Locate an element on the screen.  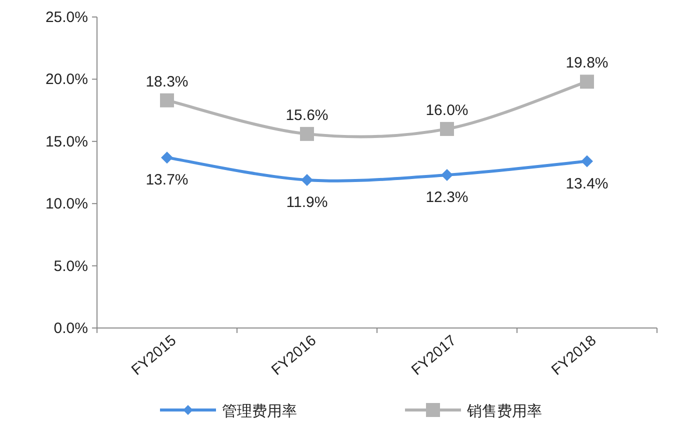
data-label: 13.4% is located at coordinates (587, 183).